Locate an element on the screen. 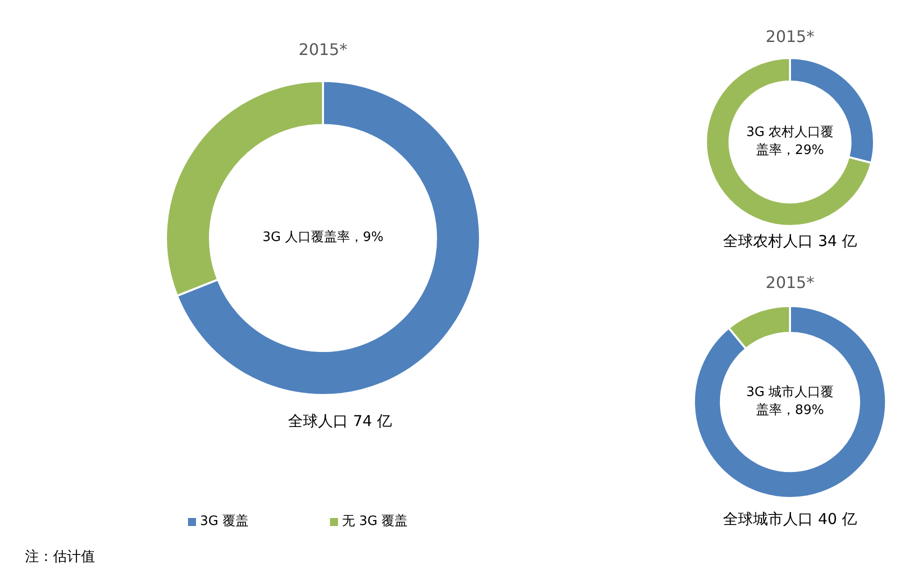 The image size is (913, 585). text: 全球人口 74 亿 is located at coordinates (340, 421).